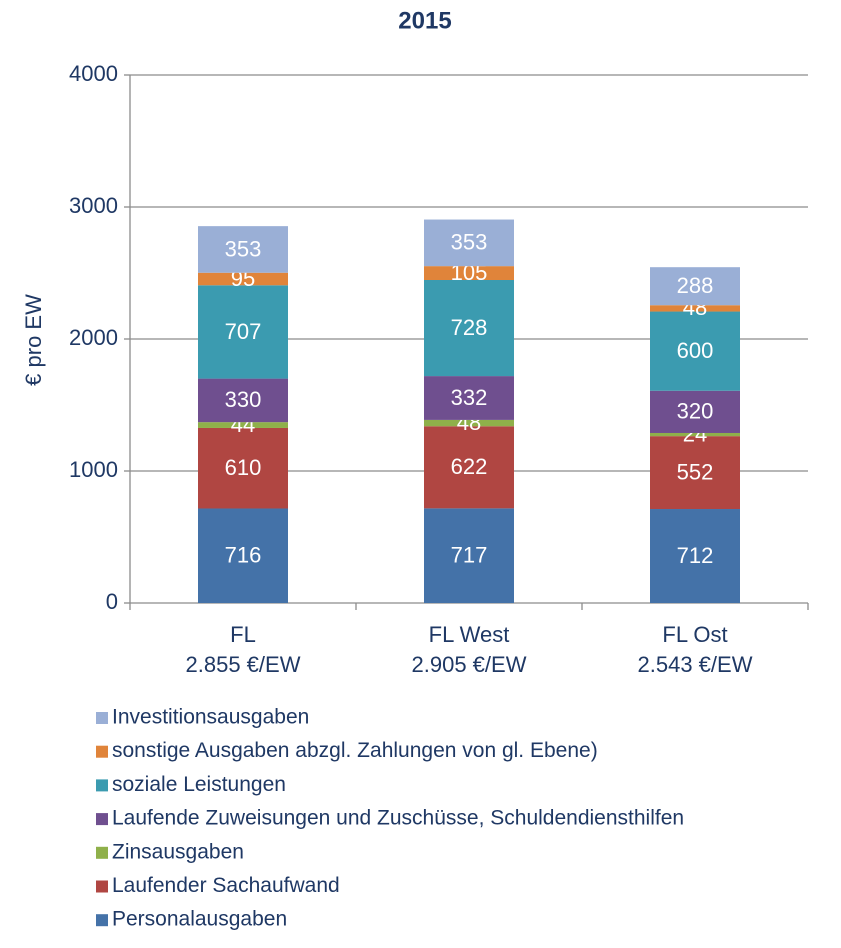 This screenshot has height=948, width=841. I want to click on data-label: 712, so click(695, 555).